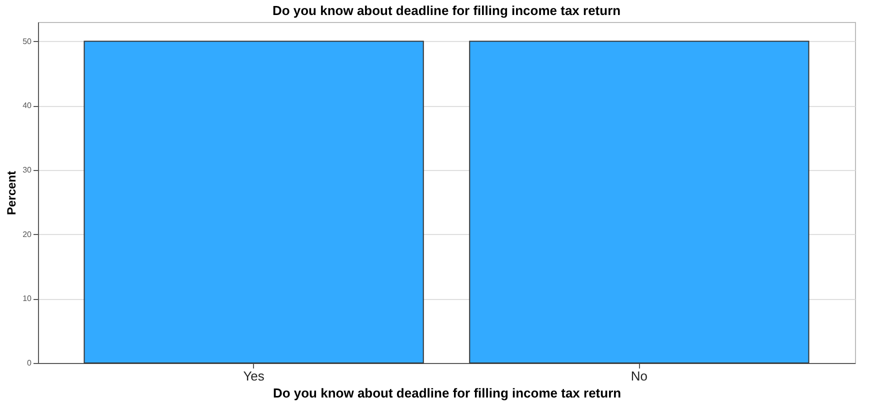  I want to click on y-tick-label: 10, so click(27, 299).